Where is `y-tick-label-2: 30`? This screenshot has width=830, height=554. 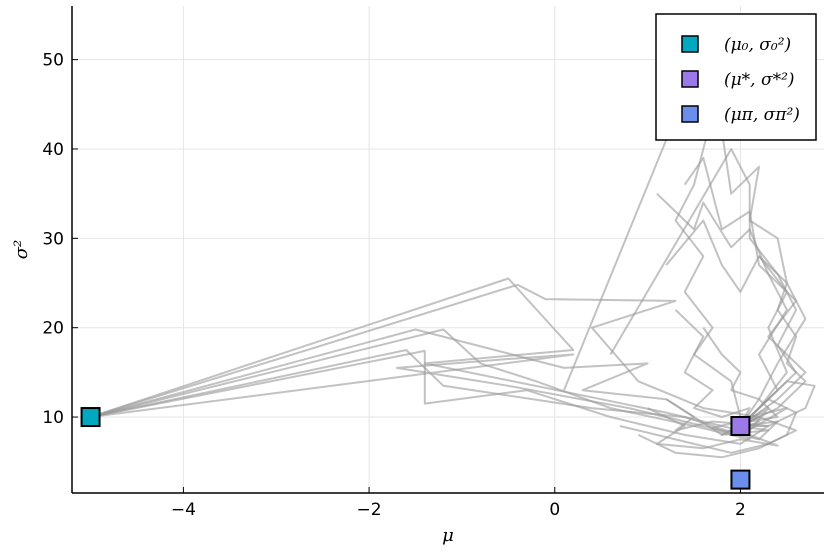
y-tick-label-2: 30 is located at coordinates (53, 239).